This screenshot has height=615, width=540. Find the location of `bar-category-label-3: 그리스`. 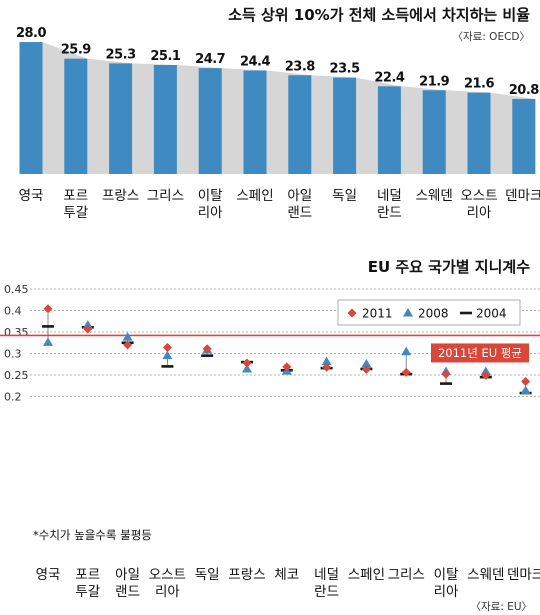

bar-category-label-3: 그리스 is located at coordinates (165, 196).